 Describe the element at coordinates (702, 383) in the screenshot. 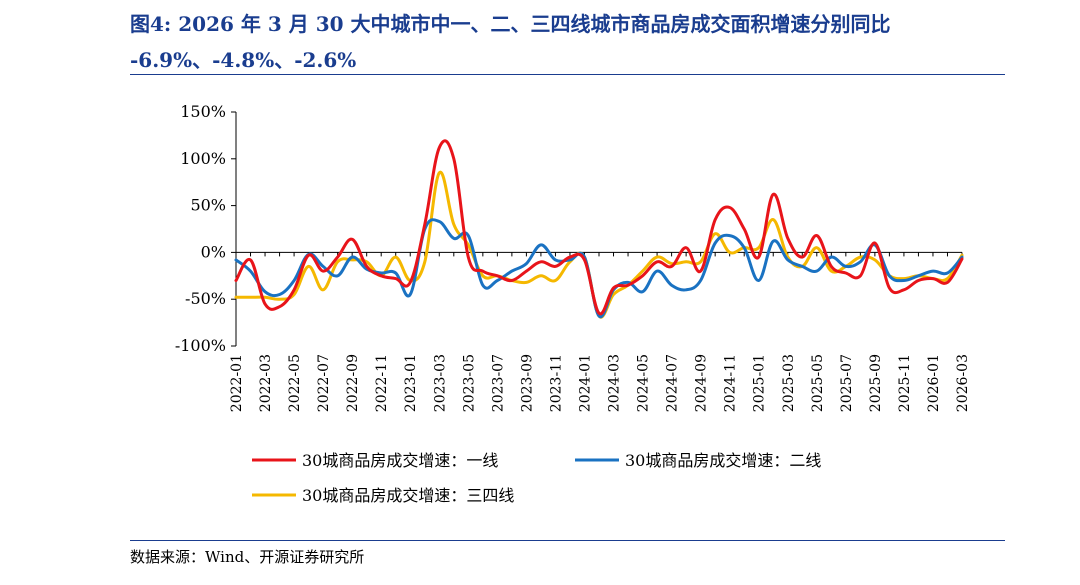

I see `x-tick-label: 2024-09` at that location.